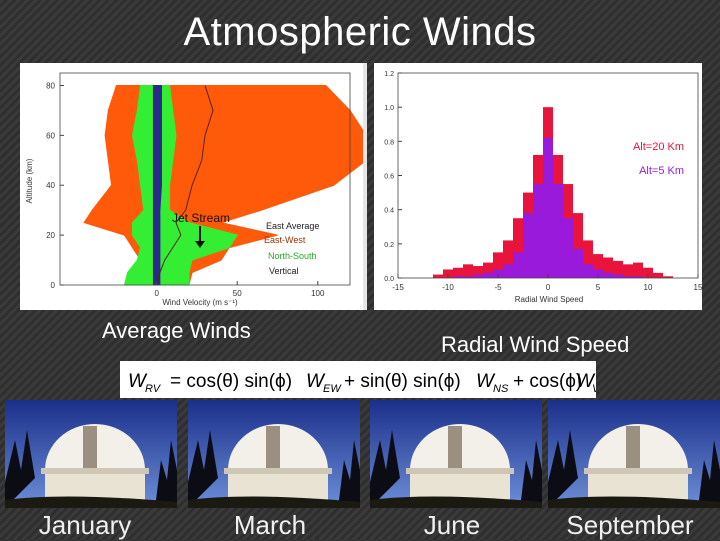  I want to click on y-tick-label: 0.8, so click(389, 142).